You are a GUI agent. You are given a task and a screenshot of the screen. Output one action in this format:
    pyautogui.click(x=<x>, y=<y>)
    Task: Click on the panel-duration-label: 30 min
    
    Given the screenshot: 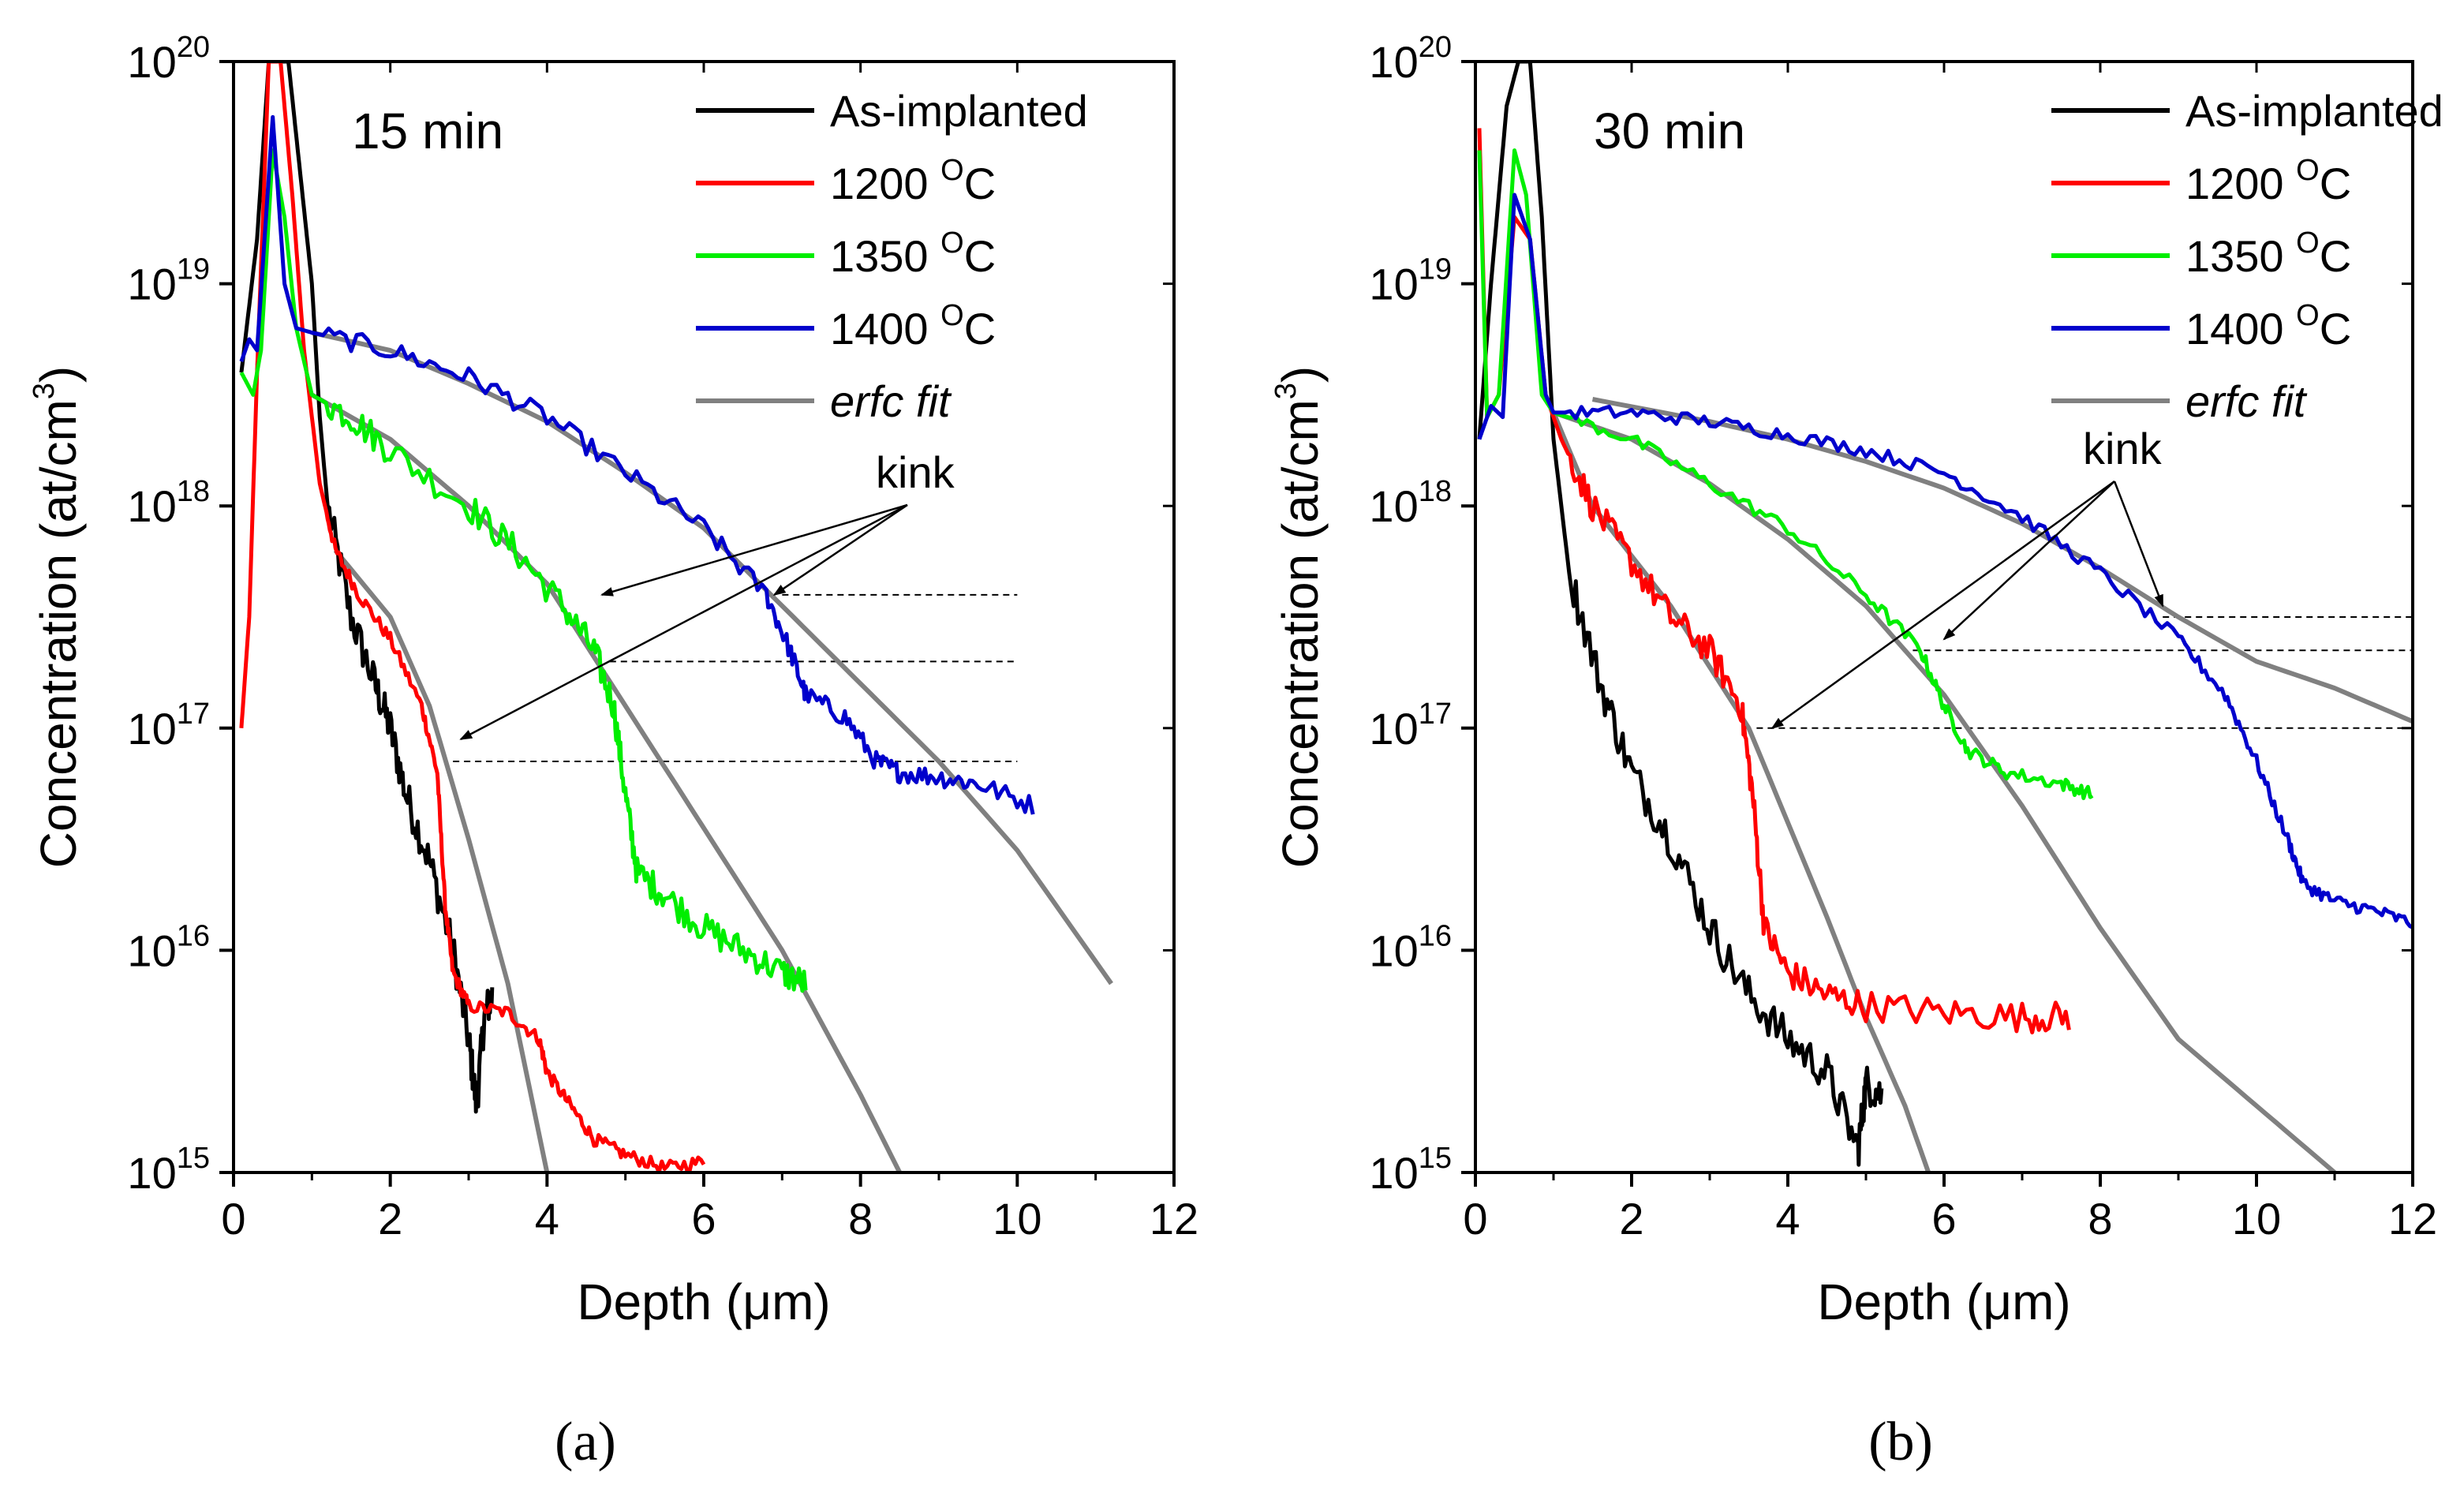 What is the action you would take?
    pyautogui.click(x=1669, y=131)
    